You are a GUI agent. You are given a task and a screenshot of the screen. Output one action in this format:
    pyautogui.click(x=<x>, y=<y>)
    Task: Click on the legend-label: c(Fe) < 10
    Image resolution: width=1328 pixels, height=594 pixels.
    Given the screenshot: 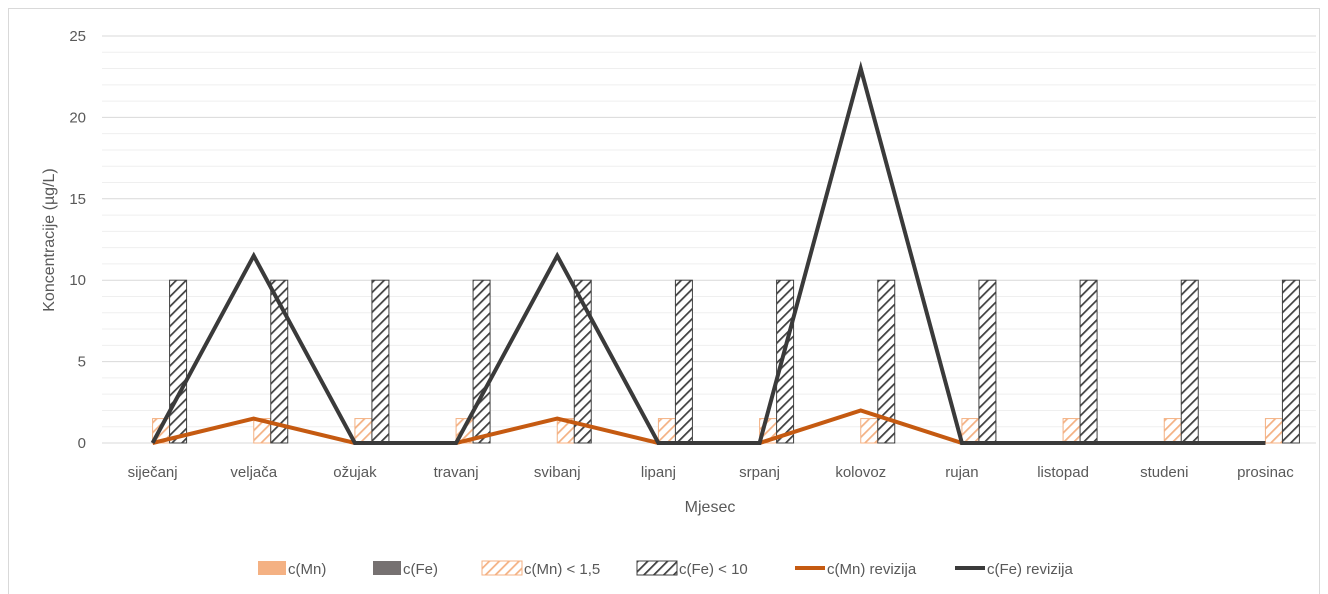 What is the action you would take?
    pyautogui.click(x=713, y=569)
    